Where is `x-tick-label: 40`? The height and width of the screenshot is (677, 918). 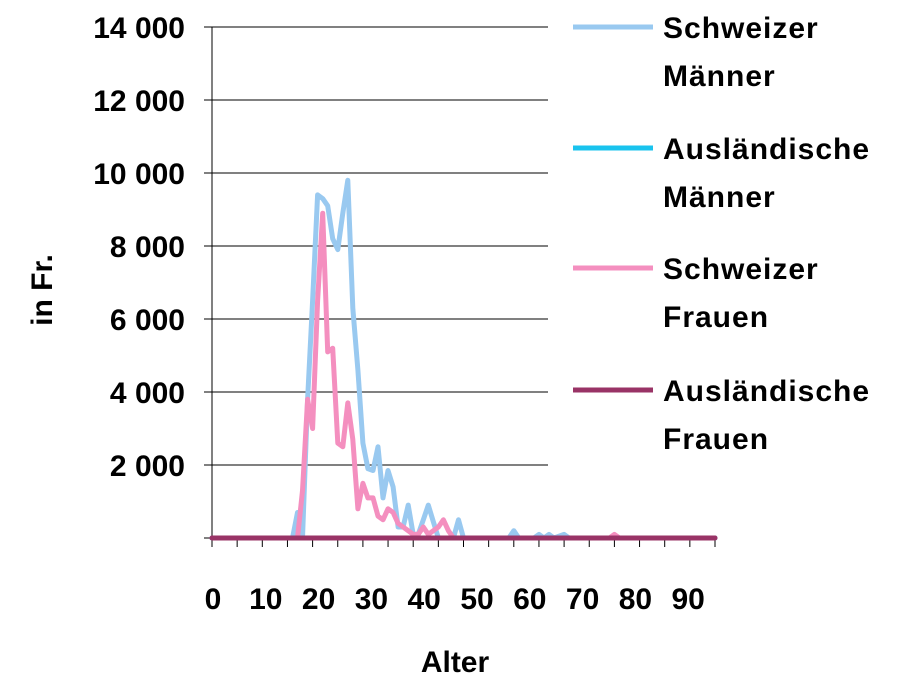
x-tick-label: 40 is located at coordinates (424, 599).